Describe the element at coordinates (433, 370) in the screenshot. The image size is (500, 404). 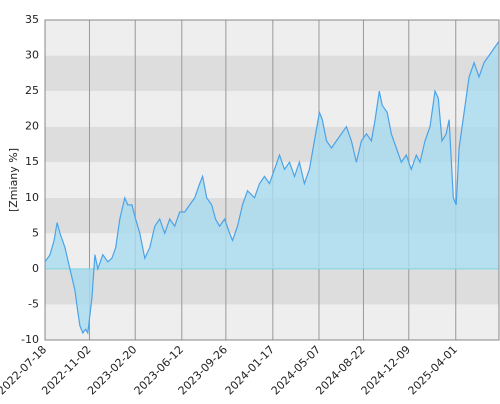
I see `x-tick-label: 2025-04-01` at that location.